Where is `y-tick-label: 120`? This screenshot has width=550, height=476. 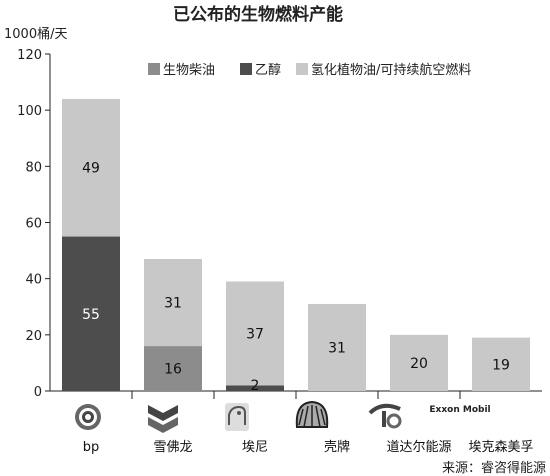
y-tick-label: 120 is located at coordinates (29, 55).